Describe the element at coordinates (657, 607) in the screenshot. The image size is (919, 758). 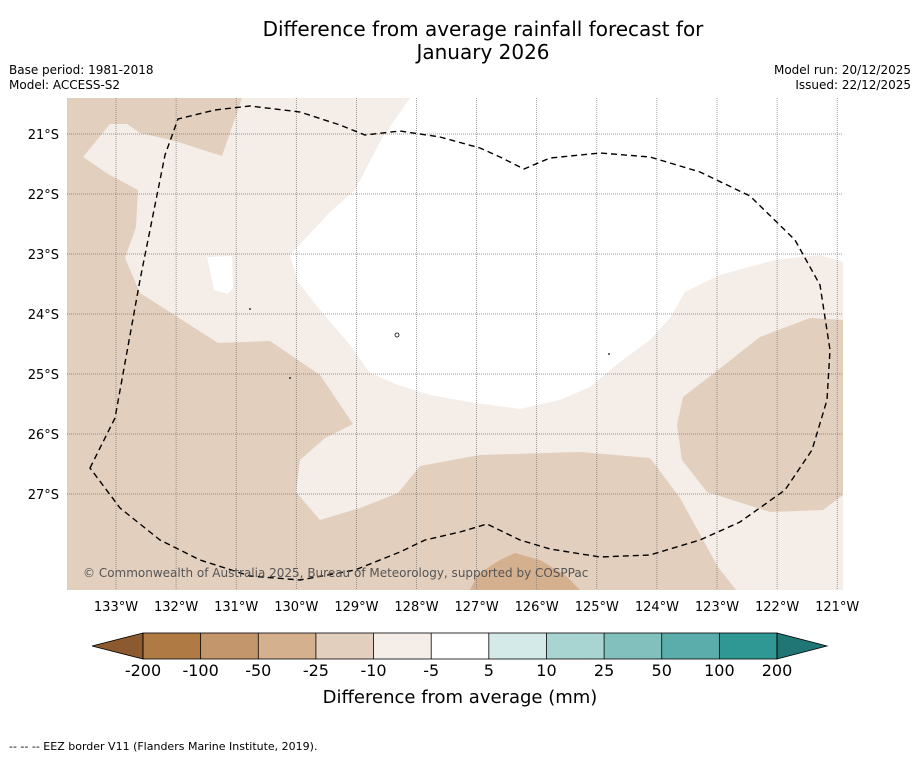
I see `lon-label: 124°W` at that location.